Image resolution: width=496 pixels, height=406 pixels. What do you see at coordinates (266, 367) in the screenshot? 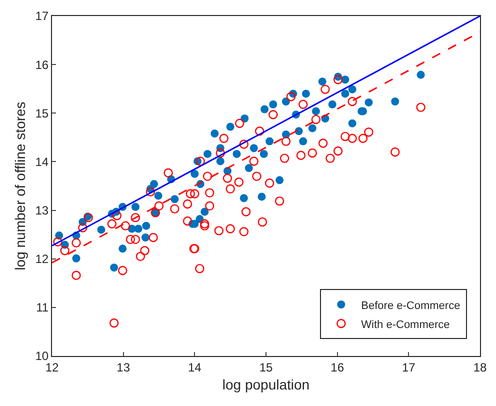
I see `x-tick-label: 15` at bounding box center [266, 367].